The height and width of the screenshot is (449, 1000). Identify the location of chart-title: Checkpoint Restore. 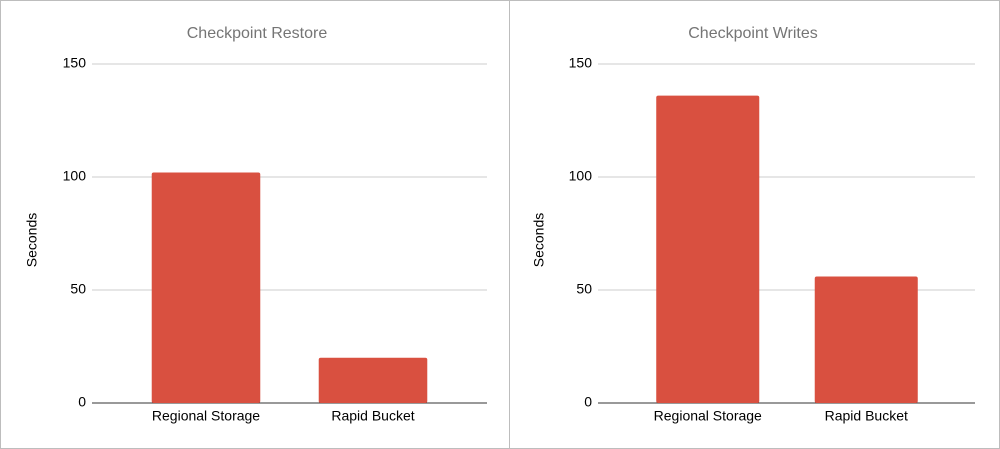
(257, 33).